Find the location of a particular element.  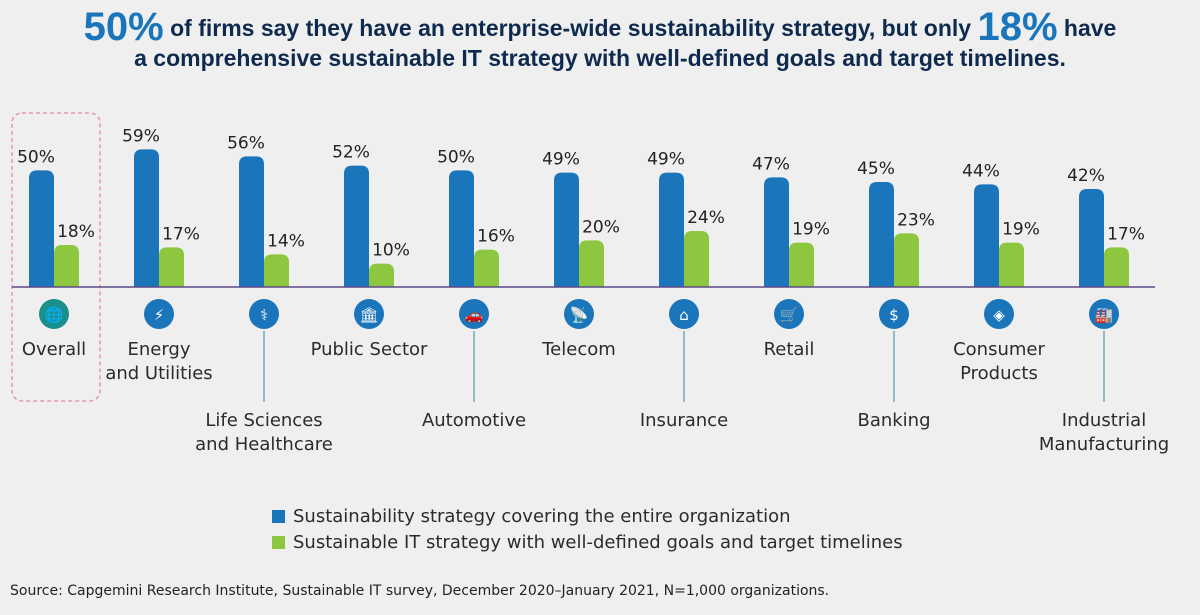

category-label: Industrial is located at coordinates (1104, 420).